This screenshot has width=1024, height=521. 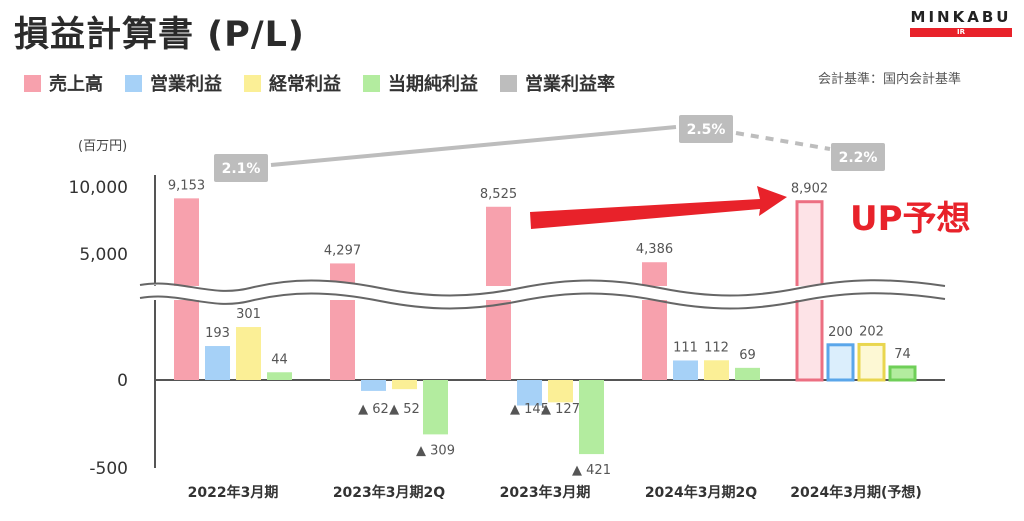 I want to click on legend-item-operating-profit: 営業利益, so click(x=173, y=83).